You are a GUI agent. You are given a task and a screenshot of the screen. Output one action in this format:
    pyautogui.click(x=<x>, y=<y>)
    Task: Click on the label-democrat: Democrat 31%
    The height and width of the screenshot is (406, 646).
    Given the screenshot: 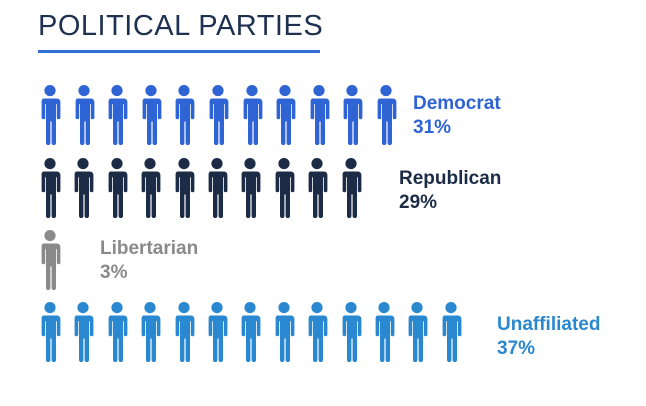 What is the action you would take?
    pyautogui.click(x=457, y=116)
    